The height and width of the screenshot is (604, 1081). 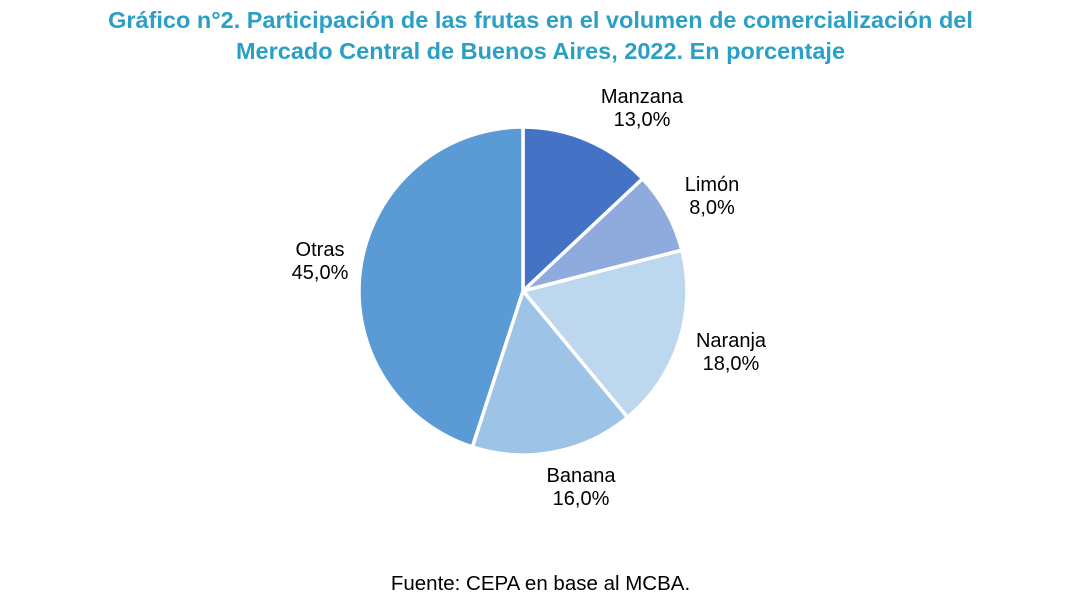 What do you see at coordinates (712, 185) in the screenshot?
I see `slice-name-limon: Limón` at bounding box center [712, 185].